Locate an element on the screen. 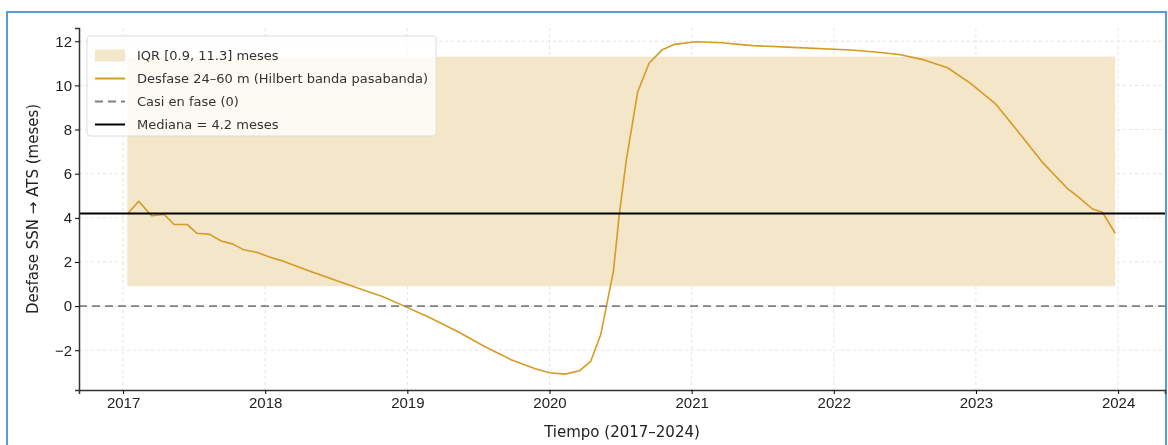  x-tick-label: 2023 is located at coordinates (976, 402).